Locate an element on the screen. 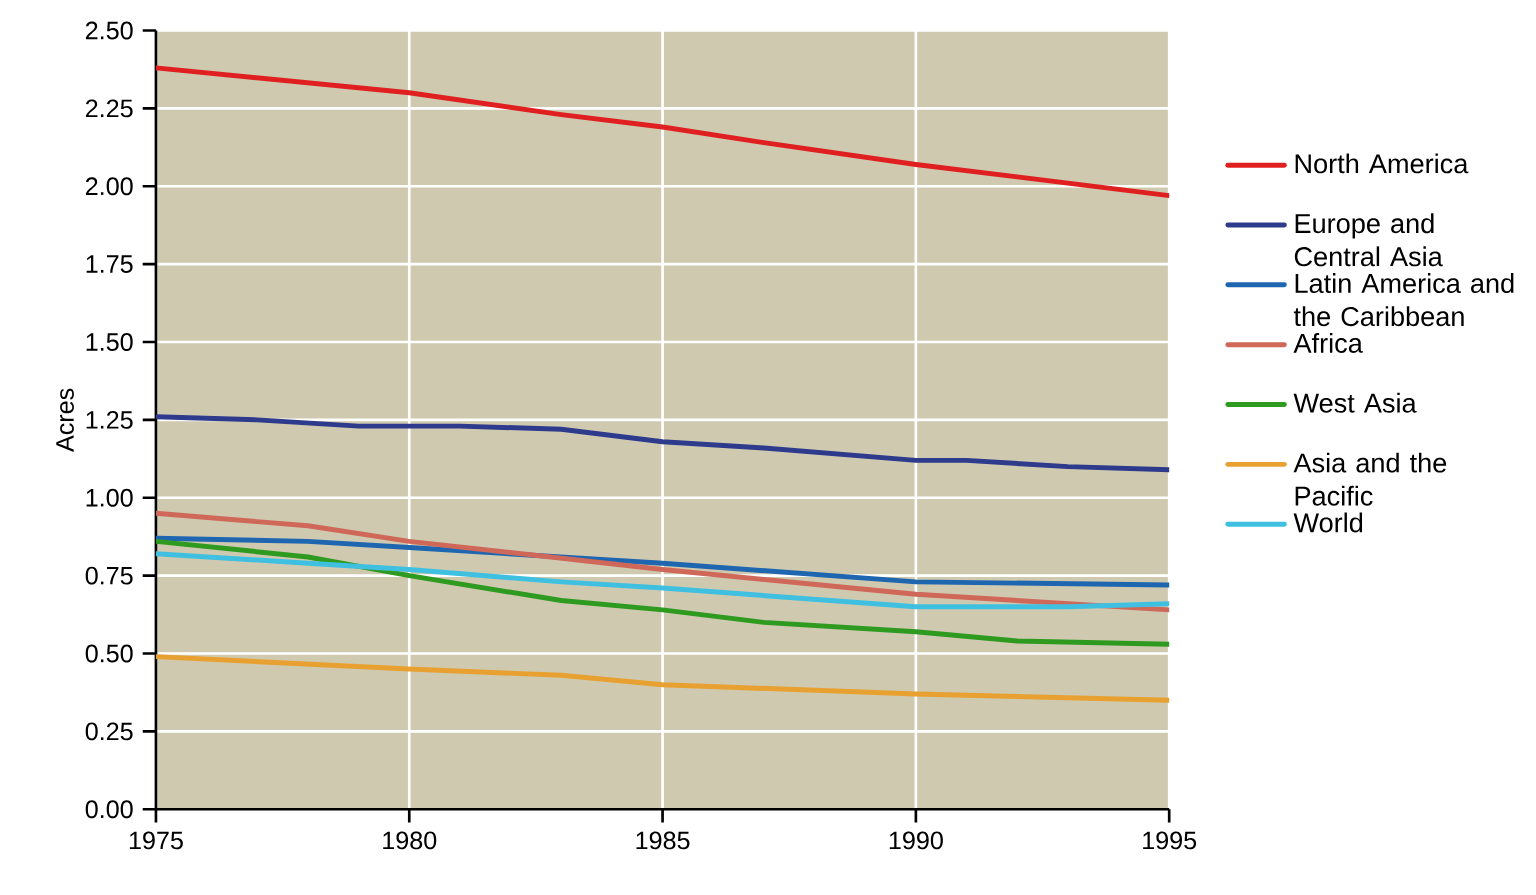 This screenshot has width=1536, height=895. y-axis-title: Acres is located at coordinates (65, 420).